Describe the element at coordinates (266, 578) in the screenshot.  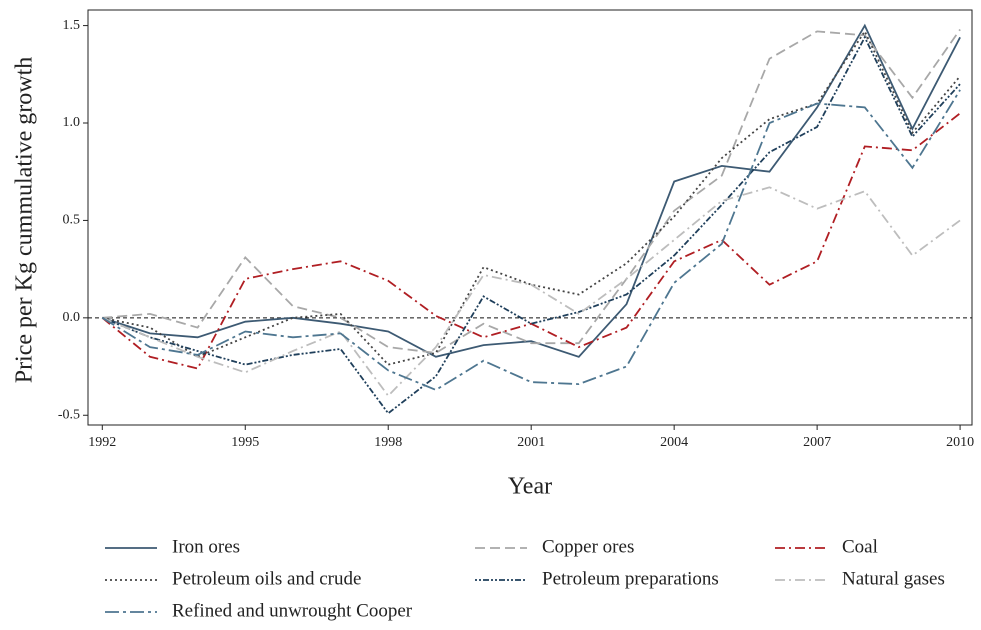
I see `legend-label: Petroleum oils and crude` at that location.